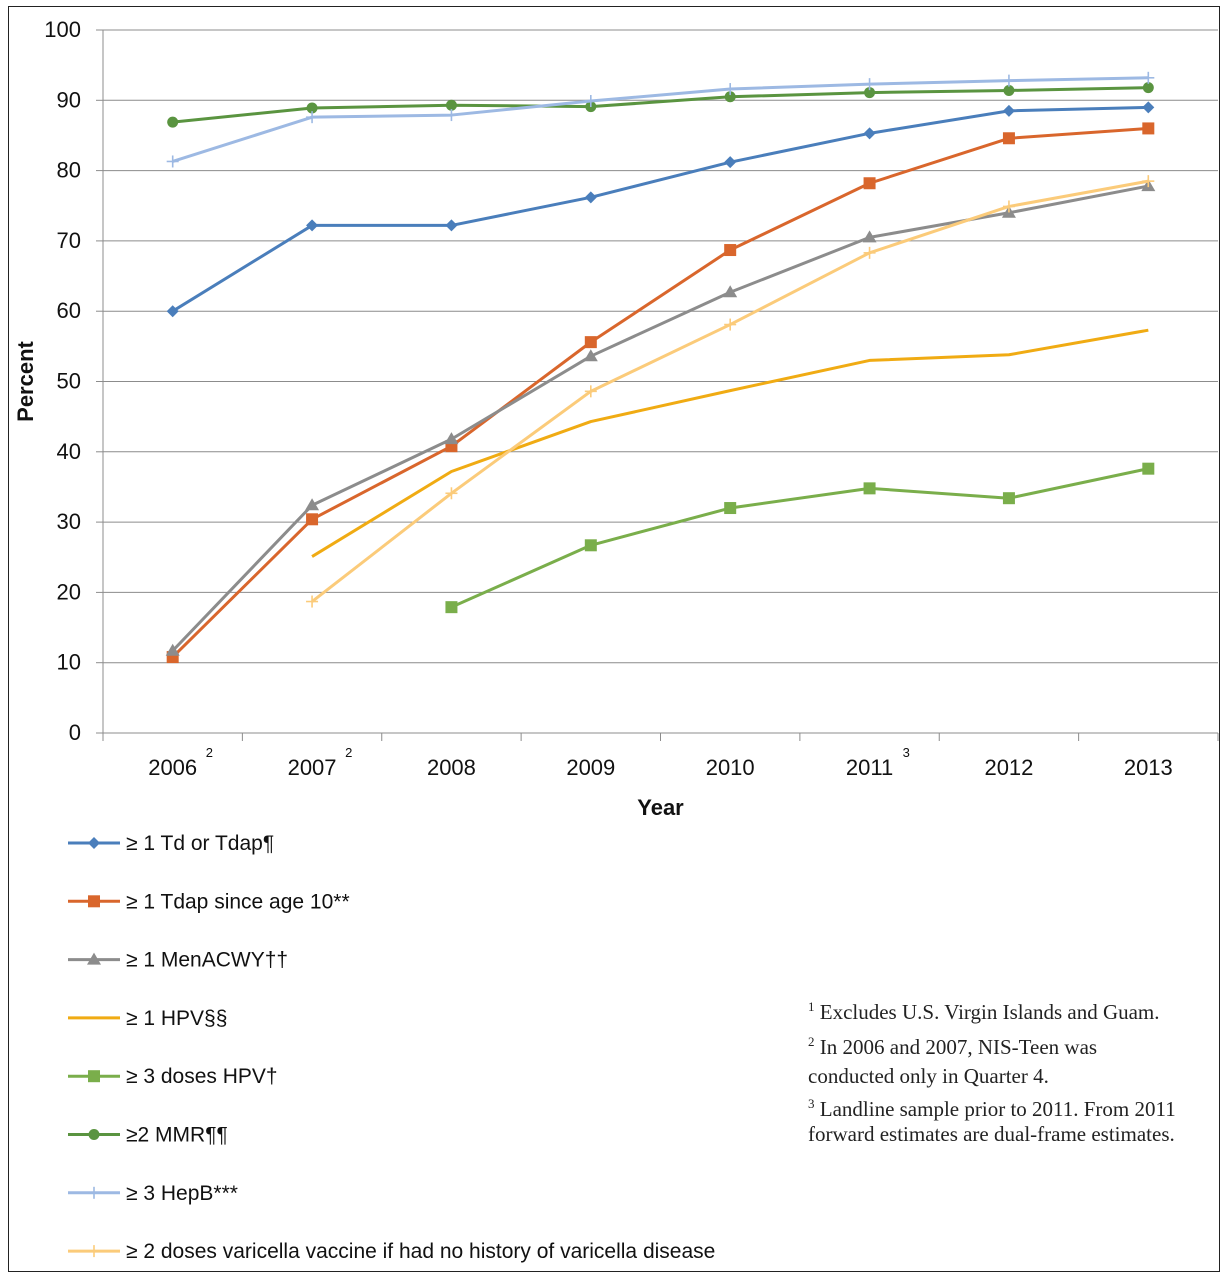 The width and height of the screenshot is (1225, 1276). Describe the element at coordinates (69, 451) in the screenshot. I see `y-tick-label-40: 40` at that location.